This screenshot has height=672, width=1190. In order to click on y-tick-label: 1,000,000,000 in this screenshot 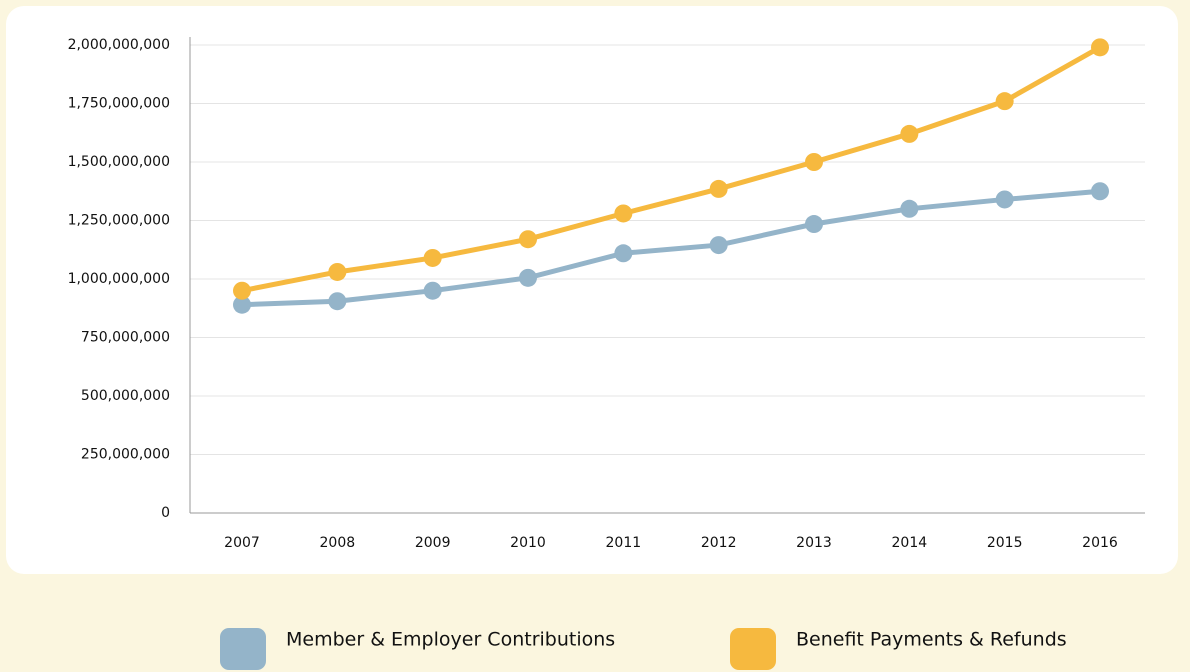, I will do `click(119, 279)`.